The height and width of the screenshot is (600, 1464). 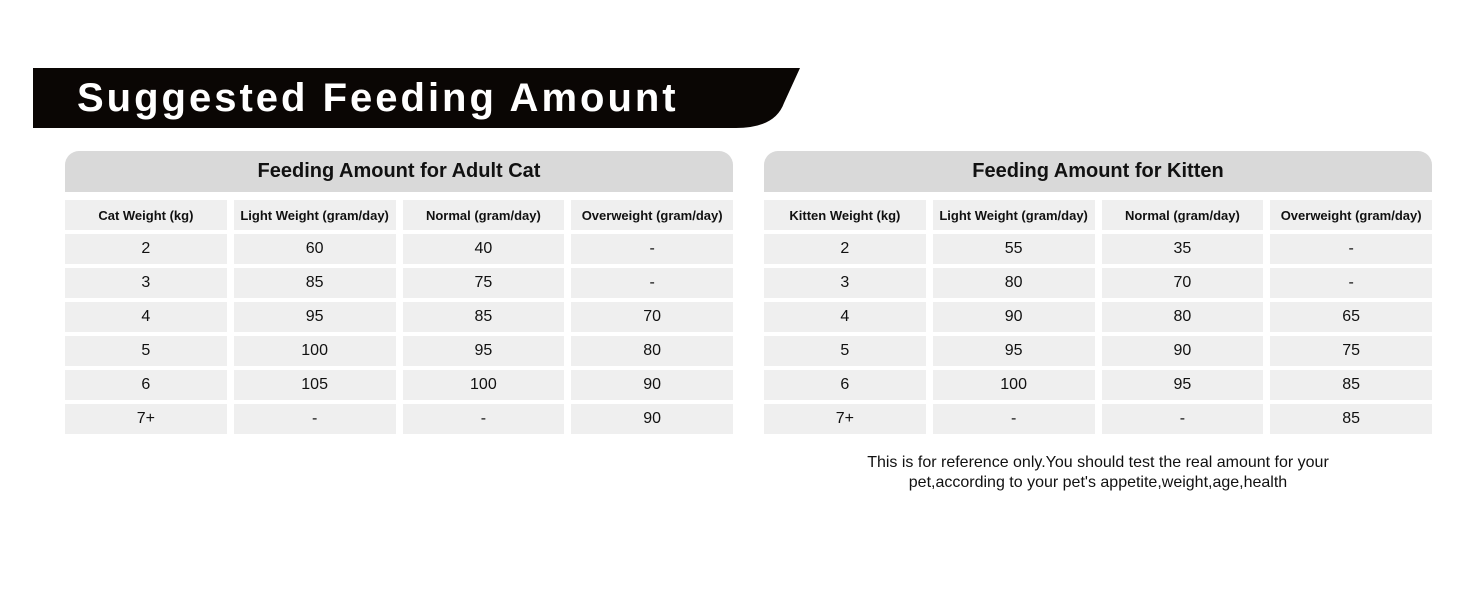 What do you see at coordinates (399, 171) in the screenshot?
I see `adult-cat-table-title: Feeding Amount for Adult Cat` at bounding box center [399, 171].